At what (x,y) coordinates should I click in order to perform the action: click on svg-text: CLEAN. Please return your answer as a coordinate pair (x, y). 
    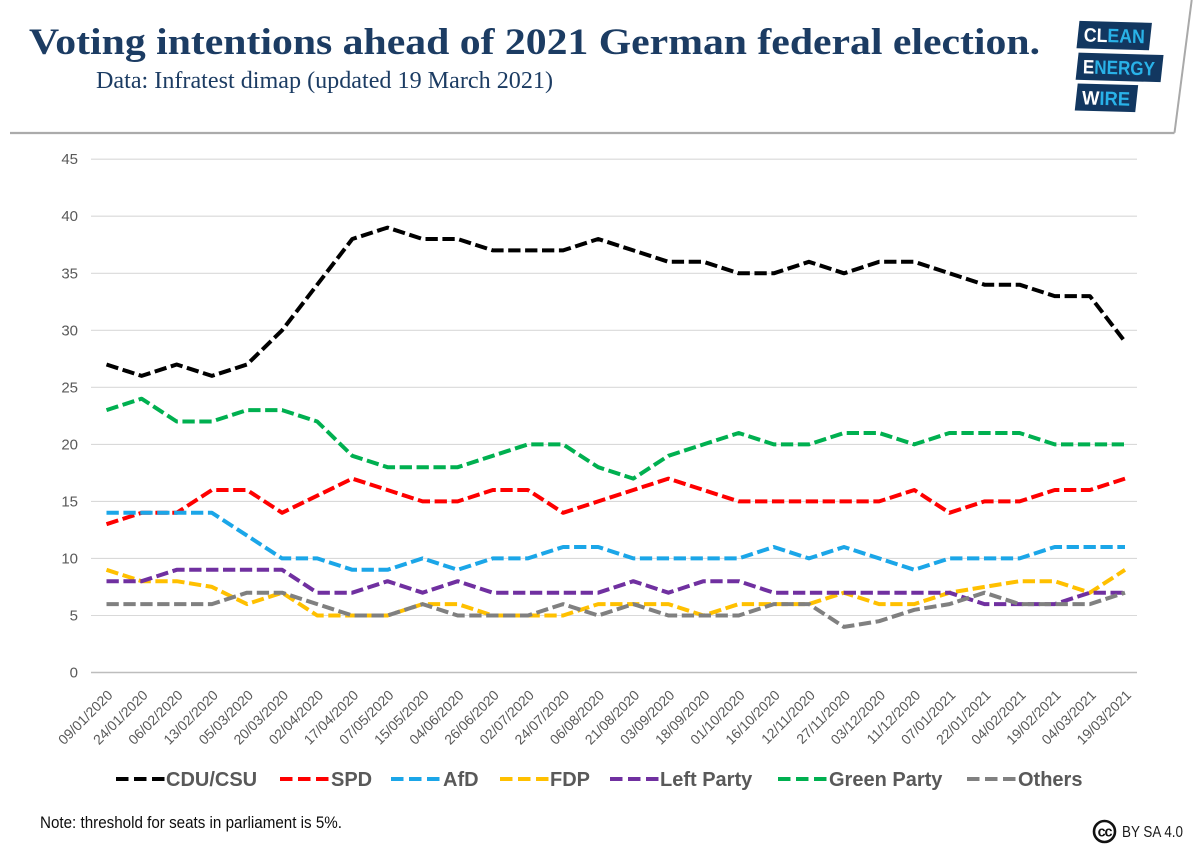
    Looking at the image, I should click on (1115, 37).